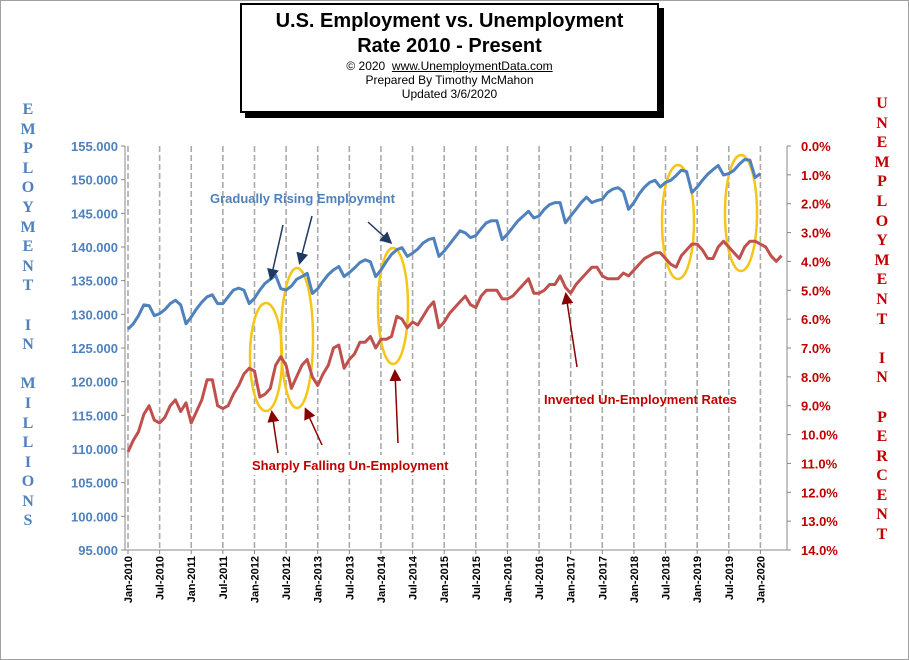 This screenshot has width=909, height=660. I want to click on copyright-line: © 2020 www.UnemploymentData.com, so click(449, 66).